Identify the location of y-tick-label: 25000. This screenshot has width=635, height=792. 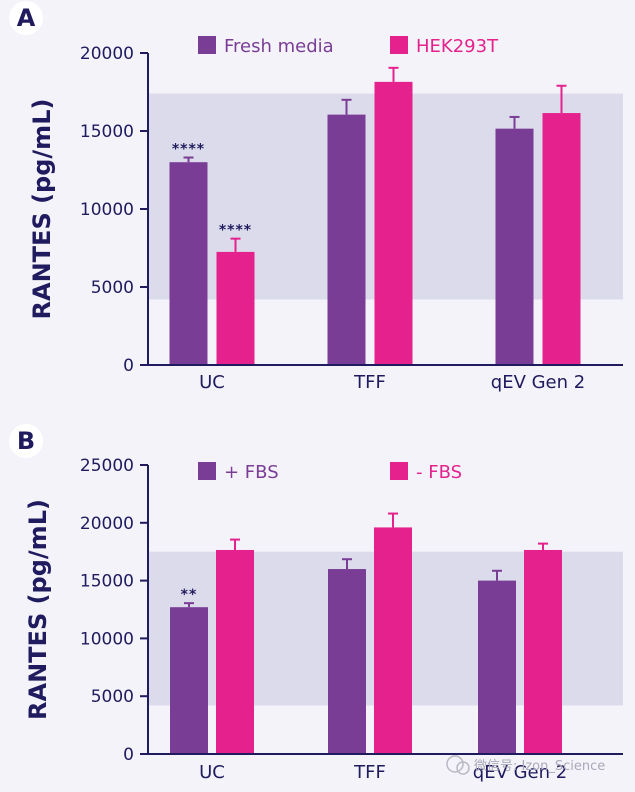
(107, 466).